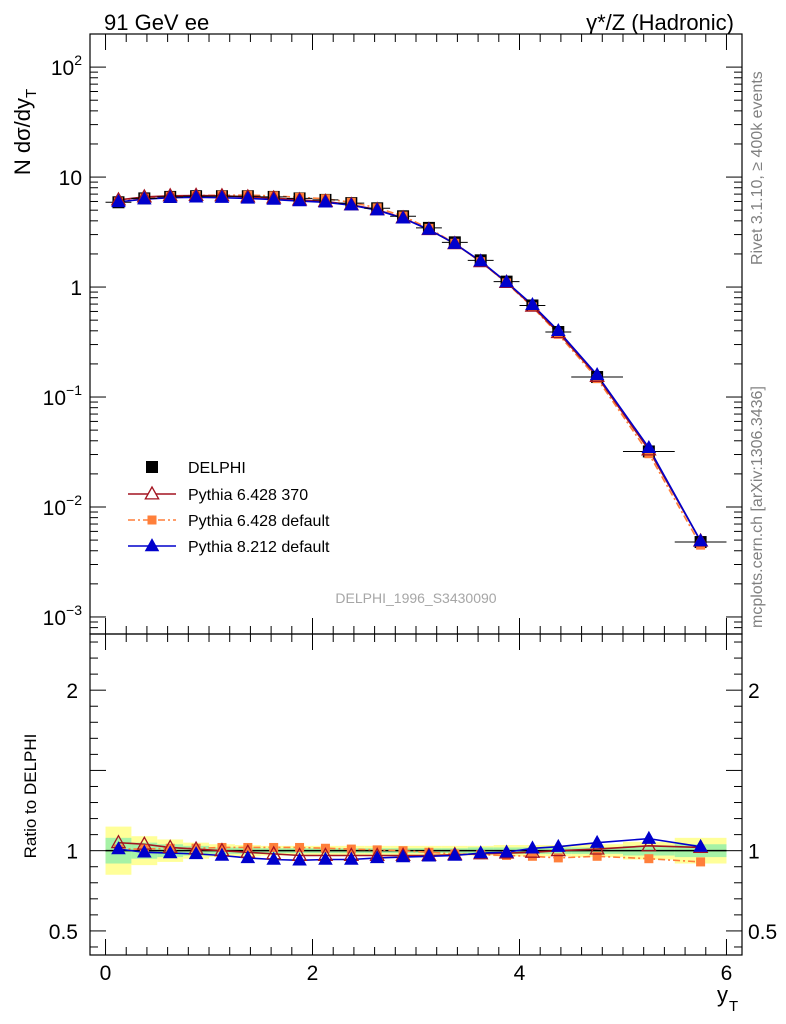 Image resolution: width=786 pixels, height=1024 pixels. What do you see at coordinates (415, 598) in the screenshot?
I see `watermark: DELPHI_1996_S3430090` at bounding box center [415, 598].